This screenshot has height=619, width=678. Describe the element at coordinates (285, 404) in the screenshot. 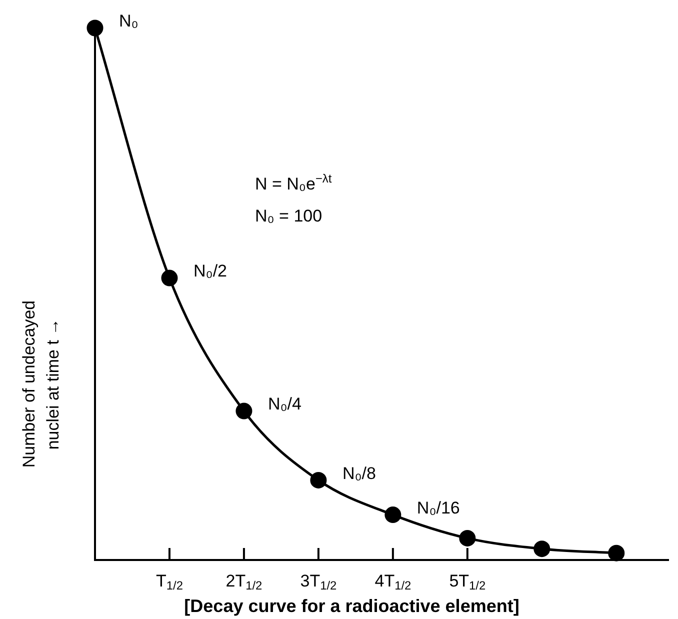

I see `annotation: N₀/4` at that location.